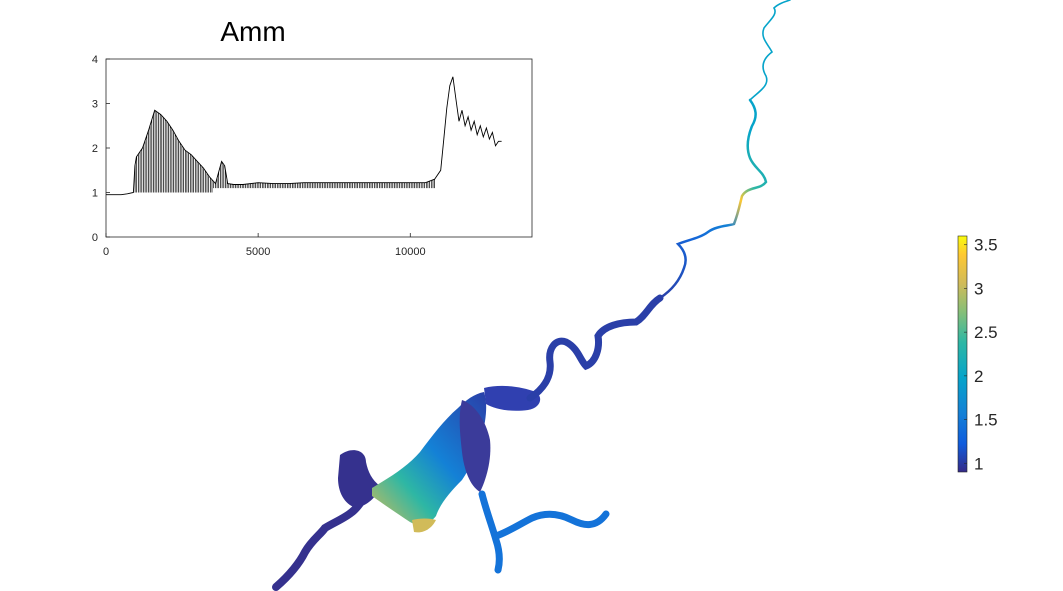 The width and height of the screenshot is (1063, 591). I want to click on main-river-middle, so click(713, 199).